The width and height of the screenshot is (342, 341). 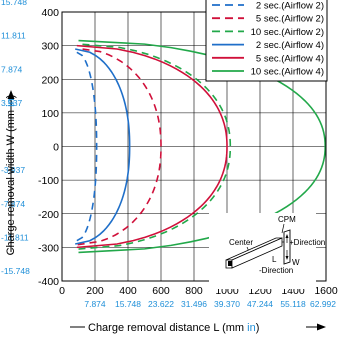 What do you see at coordinates (274, 259) in the screenshot?
I see `inset-label-l: L` at bounding box center [274, 259].